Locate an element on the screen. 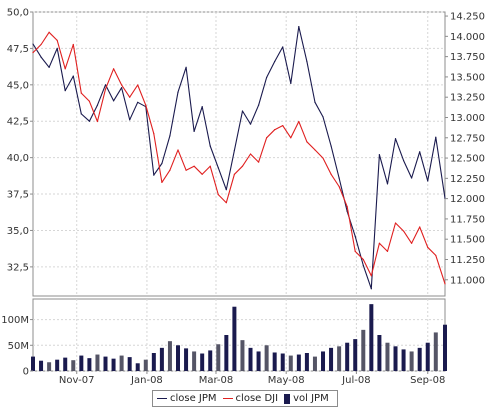 Image resolution: width=499 pixels, height=412 pixels. volume-axis-tick-label: 100M is located at coordinates (15, 320).